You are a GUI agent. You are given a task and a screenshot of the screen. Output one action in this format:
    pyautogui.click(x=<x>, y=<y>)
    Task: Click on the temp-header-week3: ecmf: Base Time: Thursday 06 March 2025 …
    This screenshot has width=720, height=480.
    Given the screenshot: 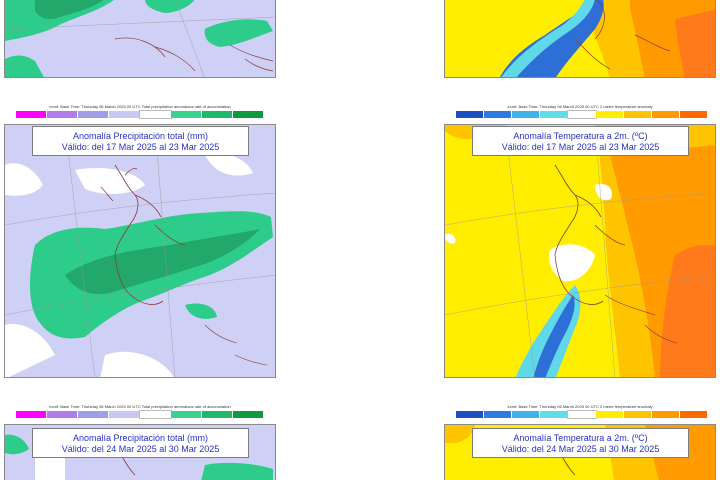 What is the action you would take?
    pyautogui.click(x=580, y=415)
    